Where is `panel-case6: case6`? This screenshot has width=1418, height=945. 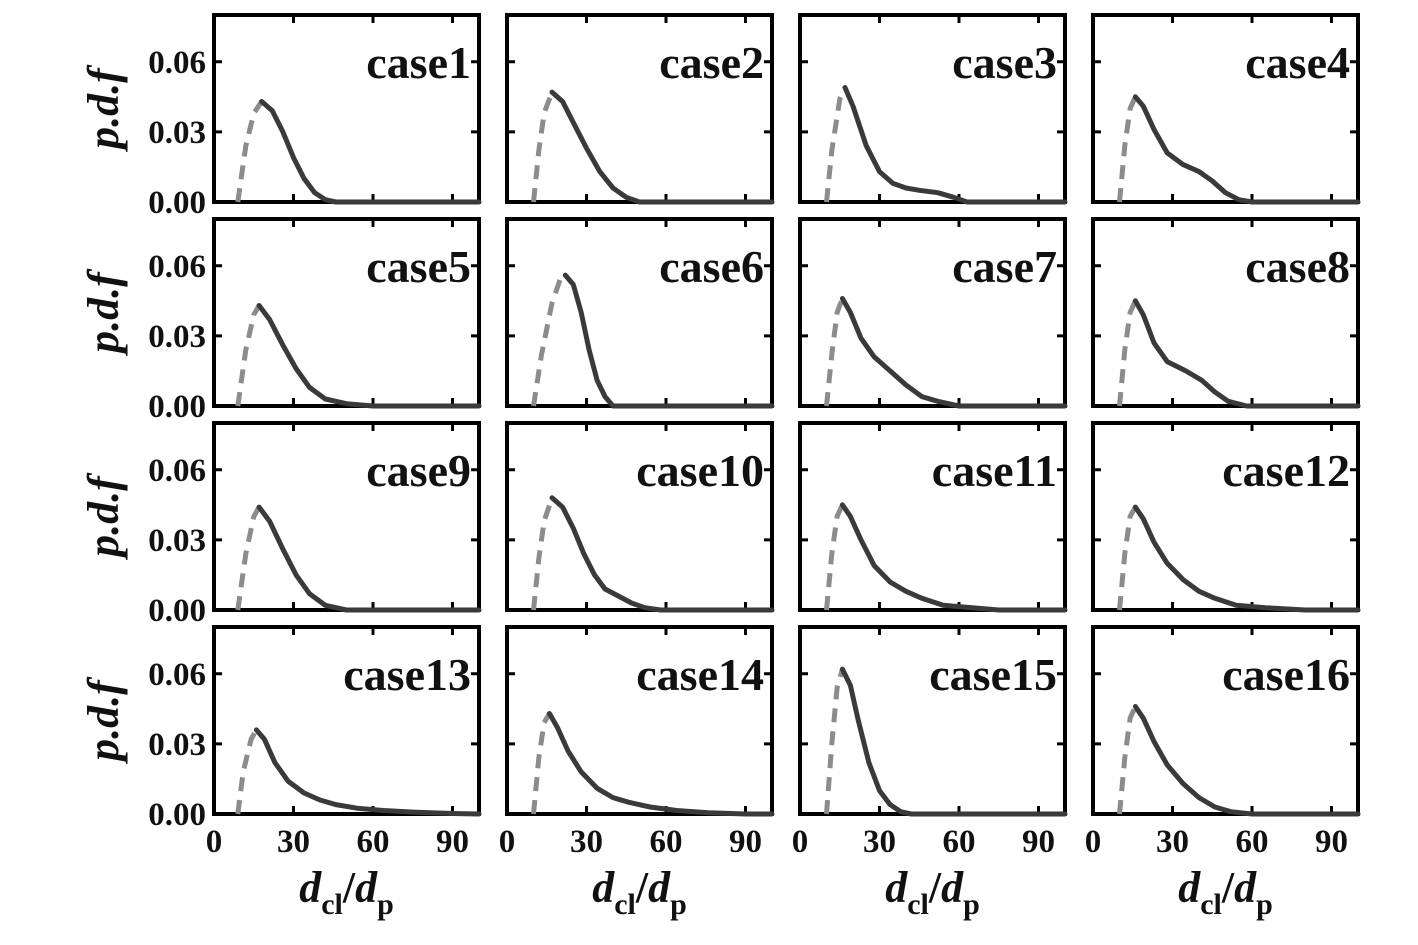 panel-case6: case6 is located at coordinates (640, 313).